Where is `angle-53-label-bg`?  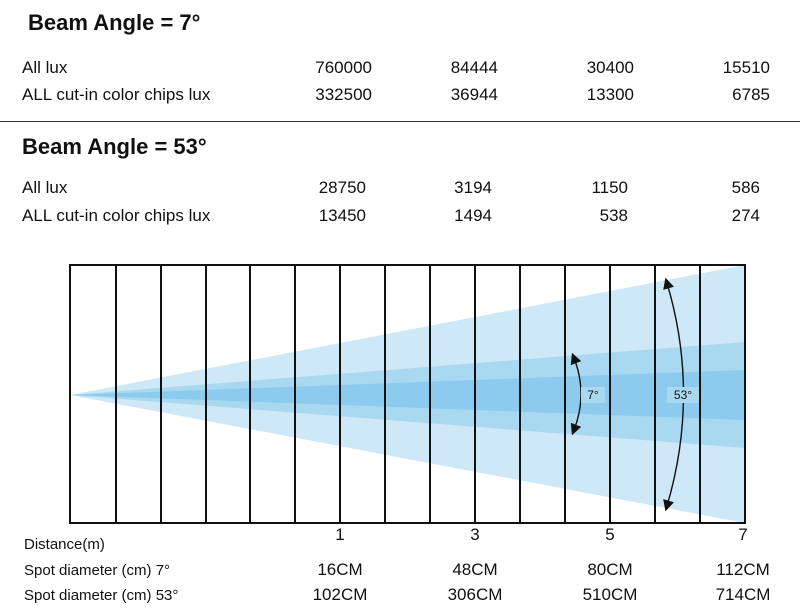 angle-53-label-bg is located at coordinates (683, 395).